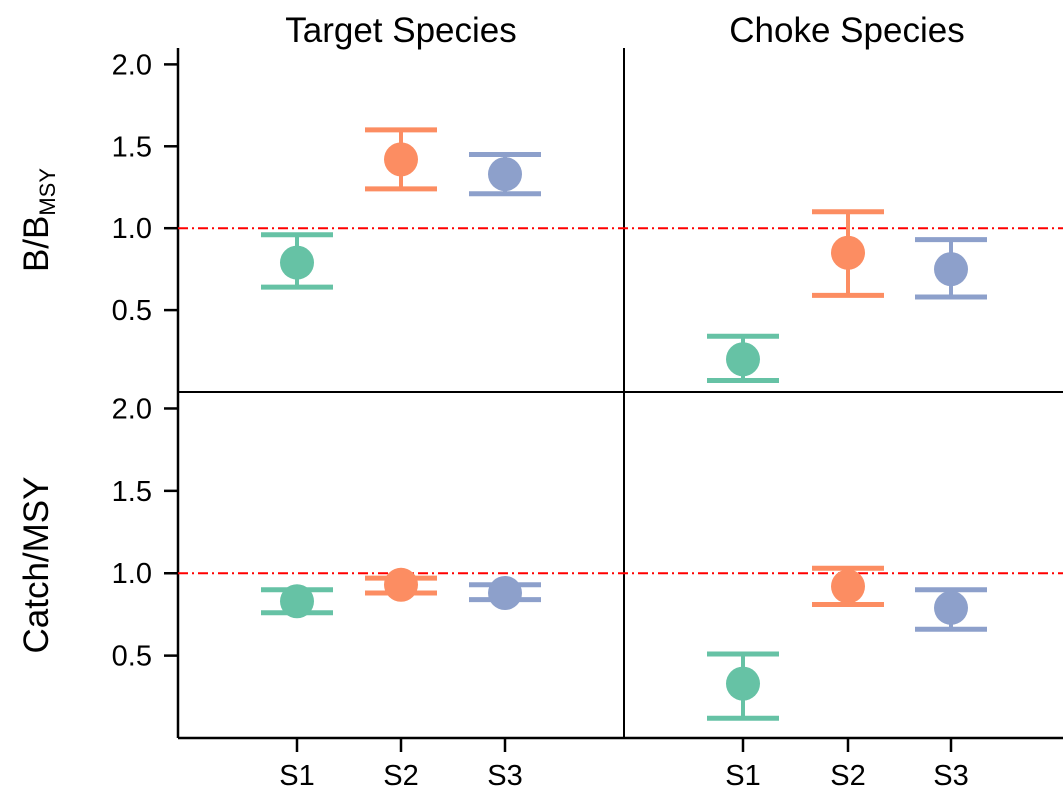 The image size is (1063, 796). What do you see at coordinates (401, 30) in the screenshot?
I see `column-title: Target Species` at bounding box center [401, 30].